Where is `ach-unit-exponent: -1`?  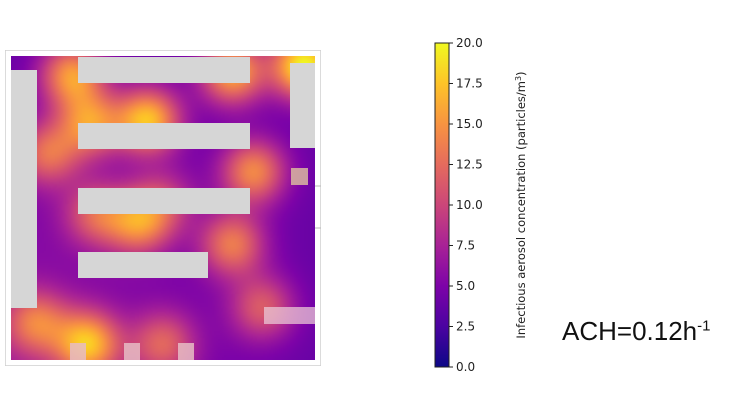
ach-unit-exponent: -1 is located at coordinates (704, 326).